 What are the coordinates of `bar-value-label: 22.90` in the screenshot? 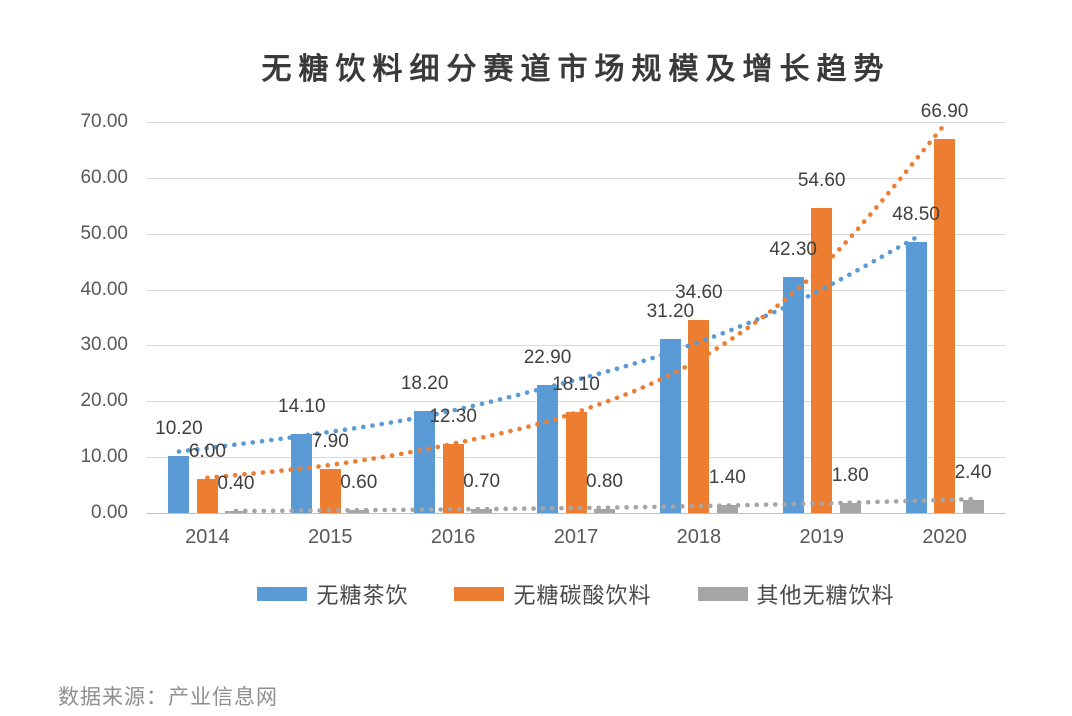 It's located at (547, 358).